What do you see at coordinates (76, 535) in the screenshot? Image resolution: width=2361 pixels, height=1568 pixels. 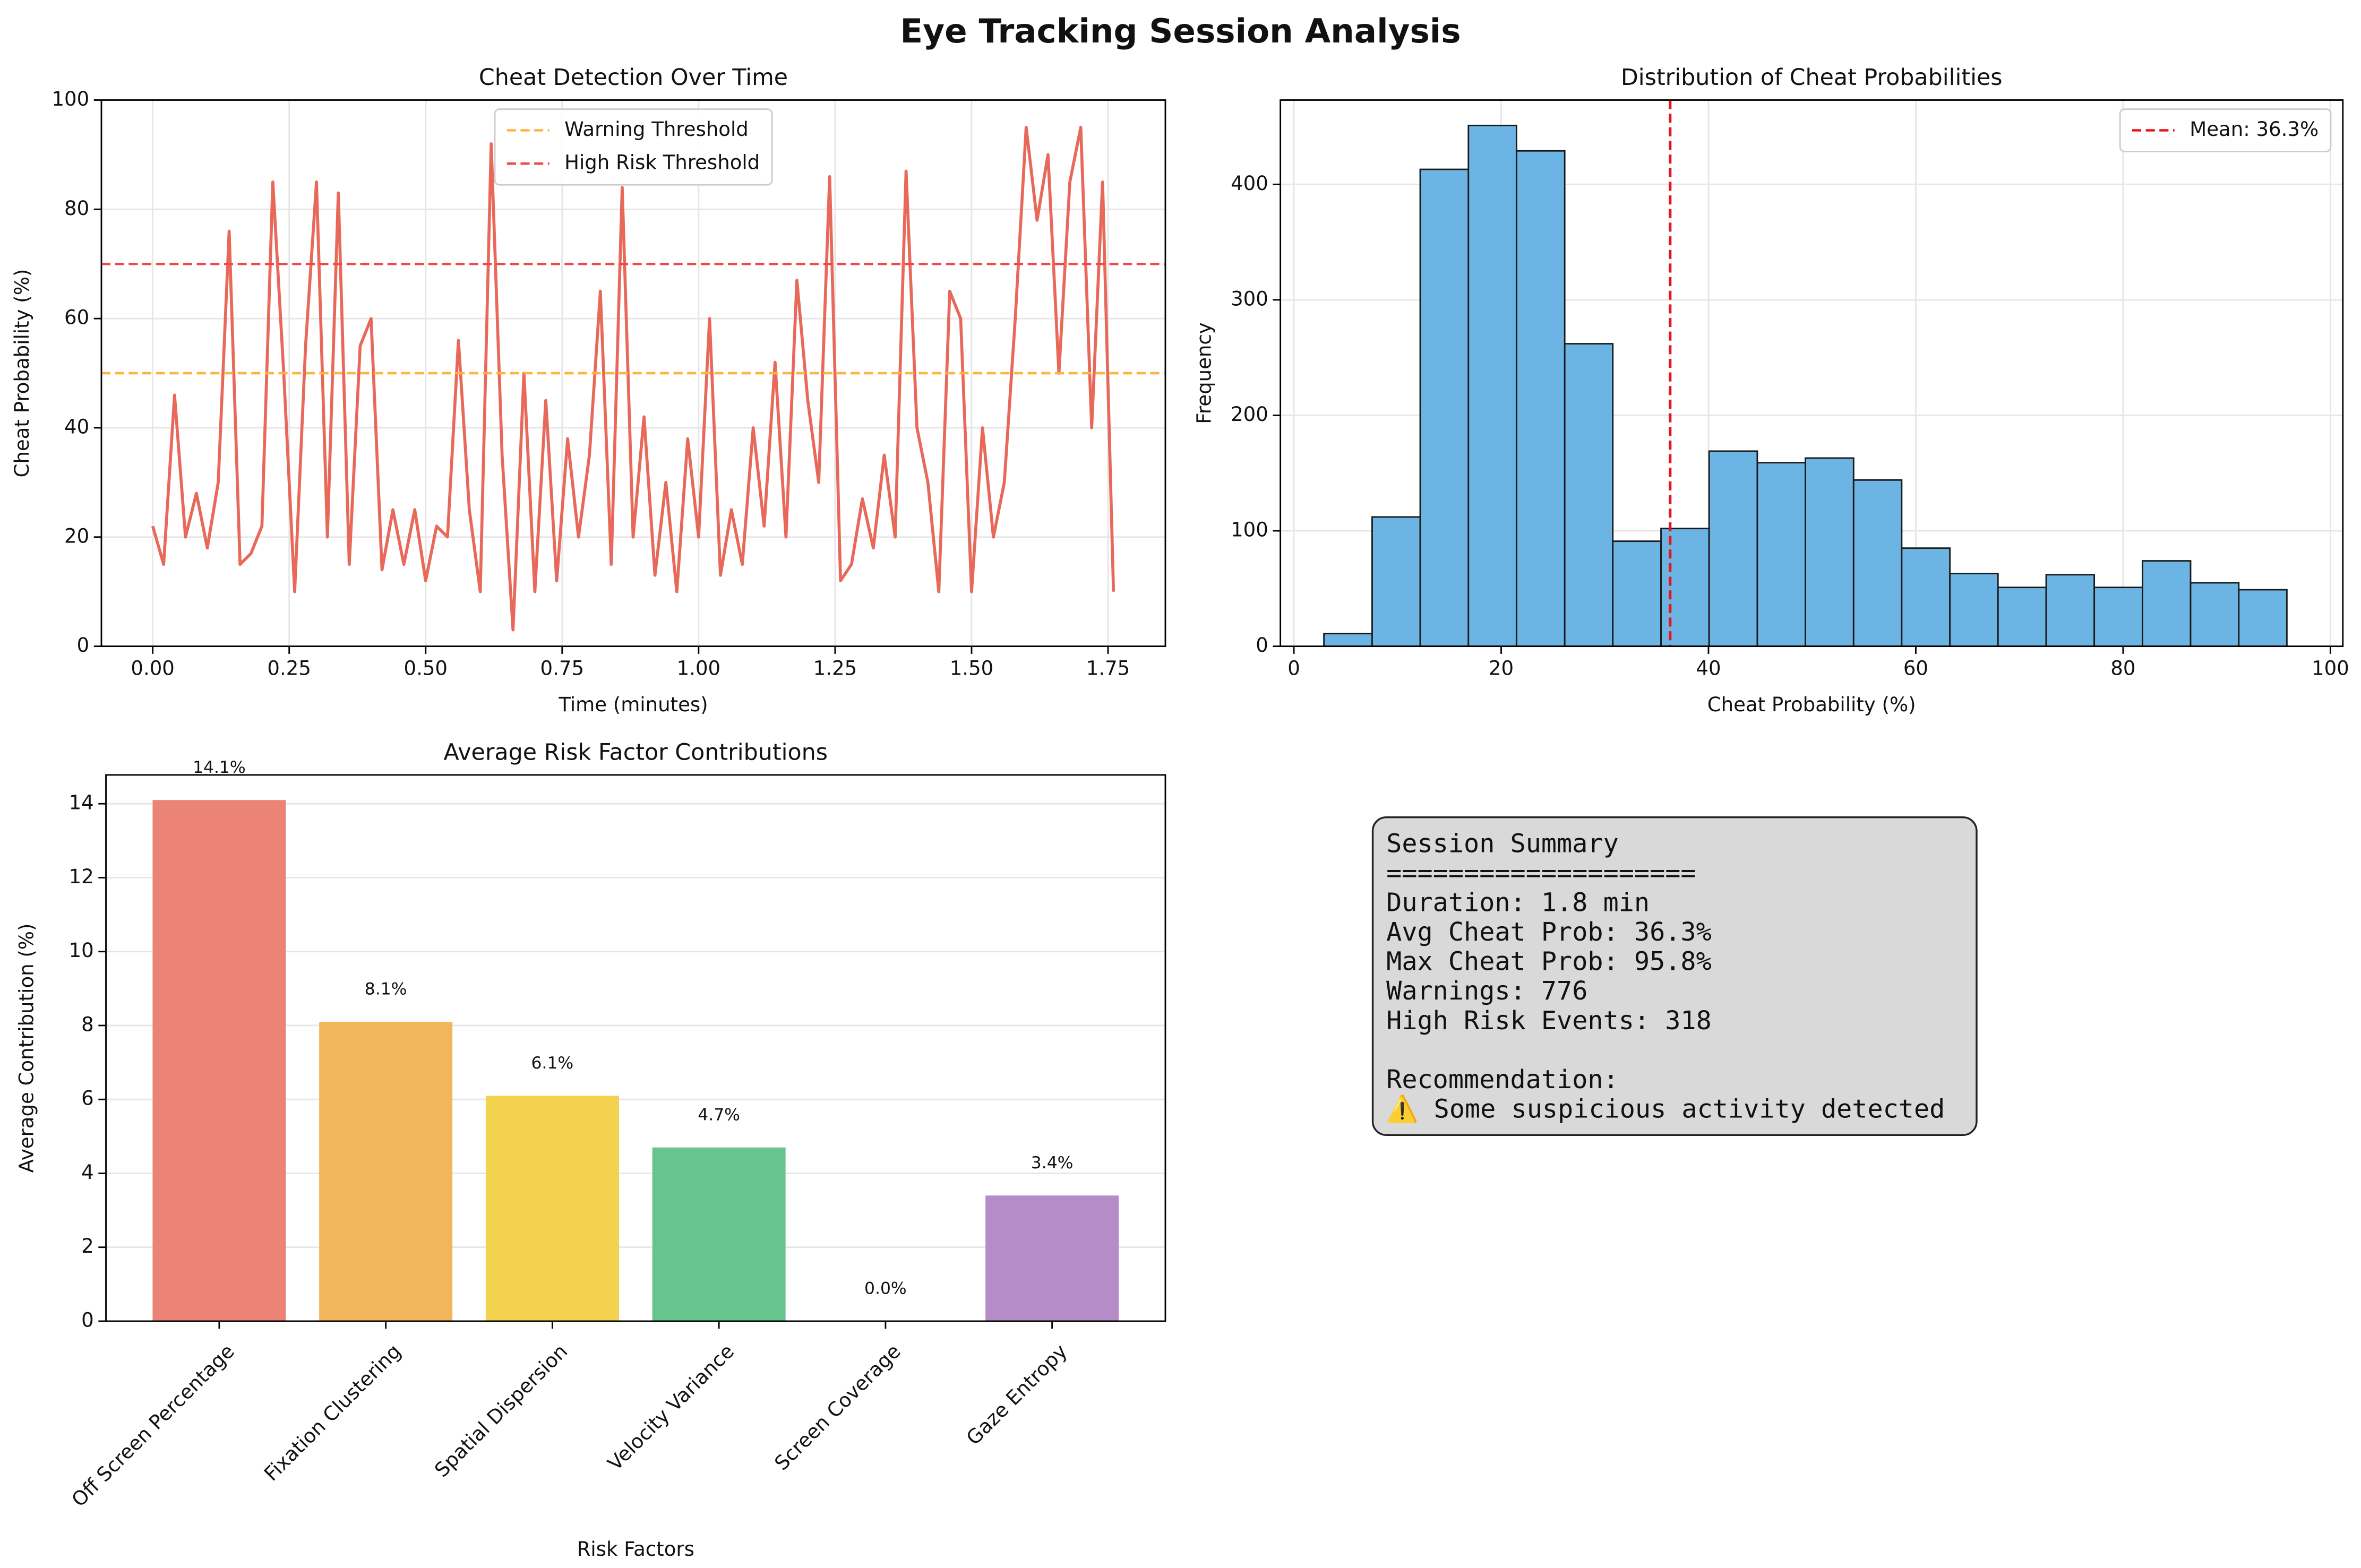 I see `y-tick-label: 20` at bounding box center [76, 535].